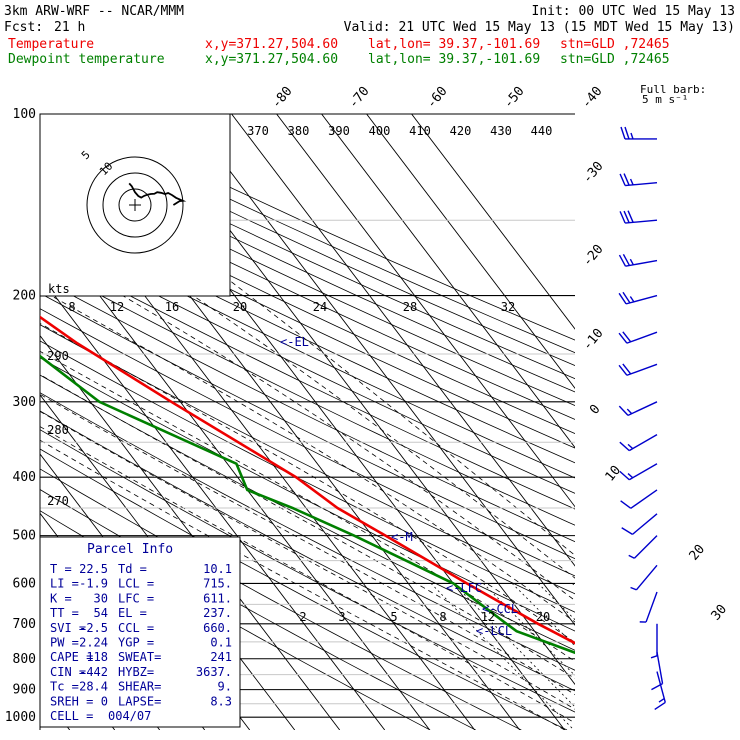 Image resolution: width=740 pixels, height=740 pixels. I want to click on parcel-info-cell: 660., so click(217, 628).